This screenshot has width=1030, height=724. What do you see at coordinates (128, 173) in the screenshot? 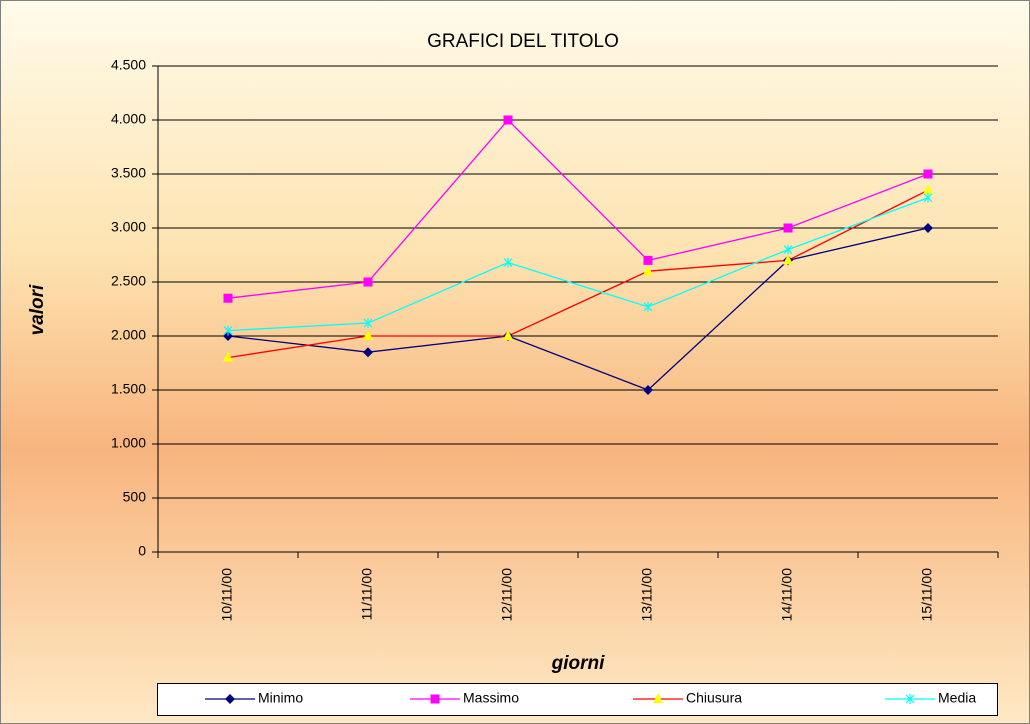
I see `y-tick-label: 3.500` at bounding box center [128, 173].